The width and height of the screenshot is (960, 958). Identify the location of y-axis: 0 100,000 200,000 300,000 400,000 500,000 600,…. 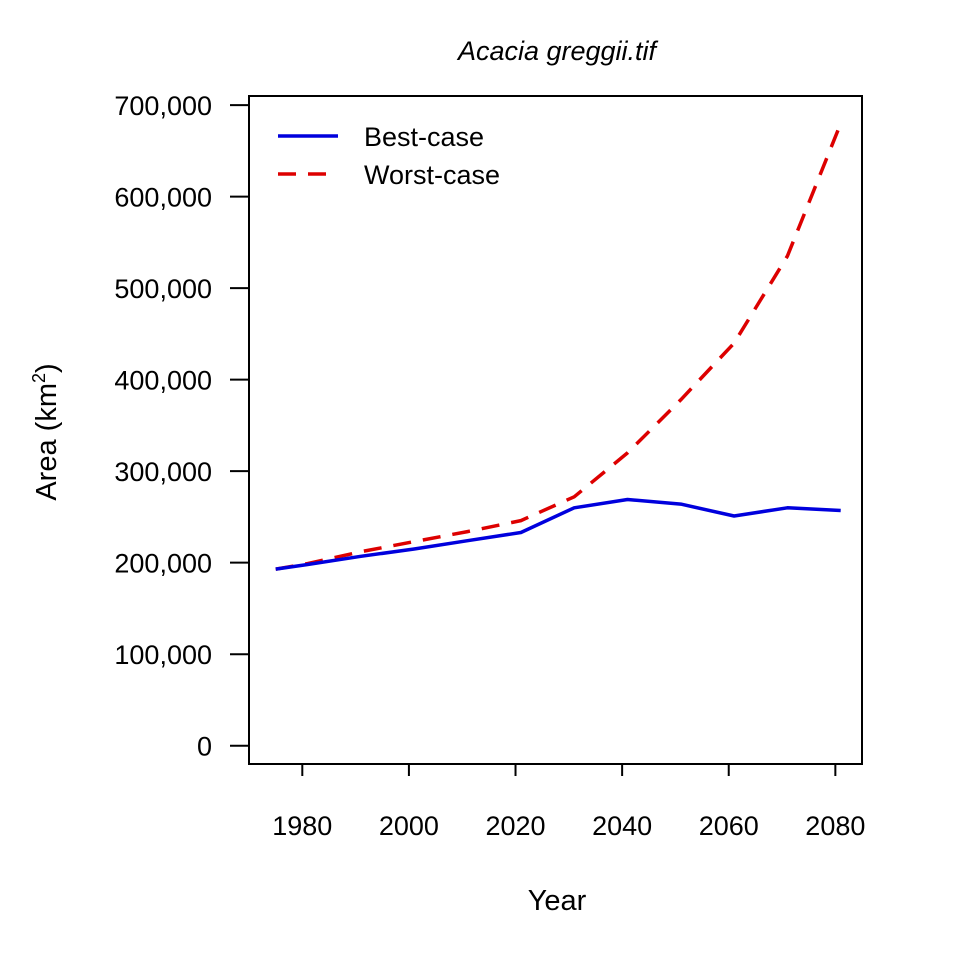
(181, 426).